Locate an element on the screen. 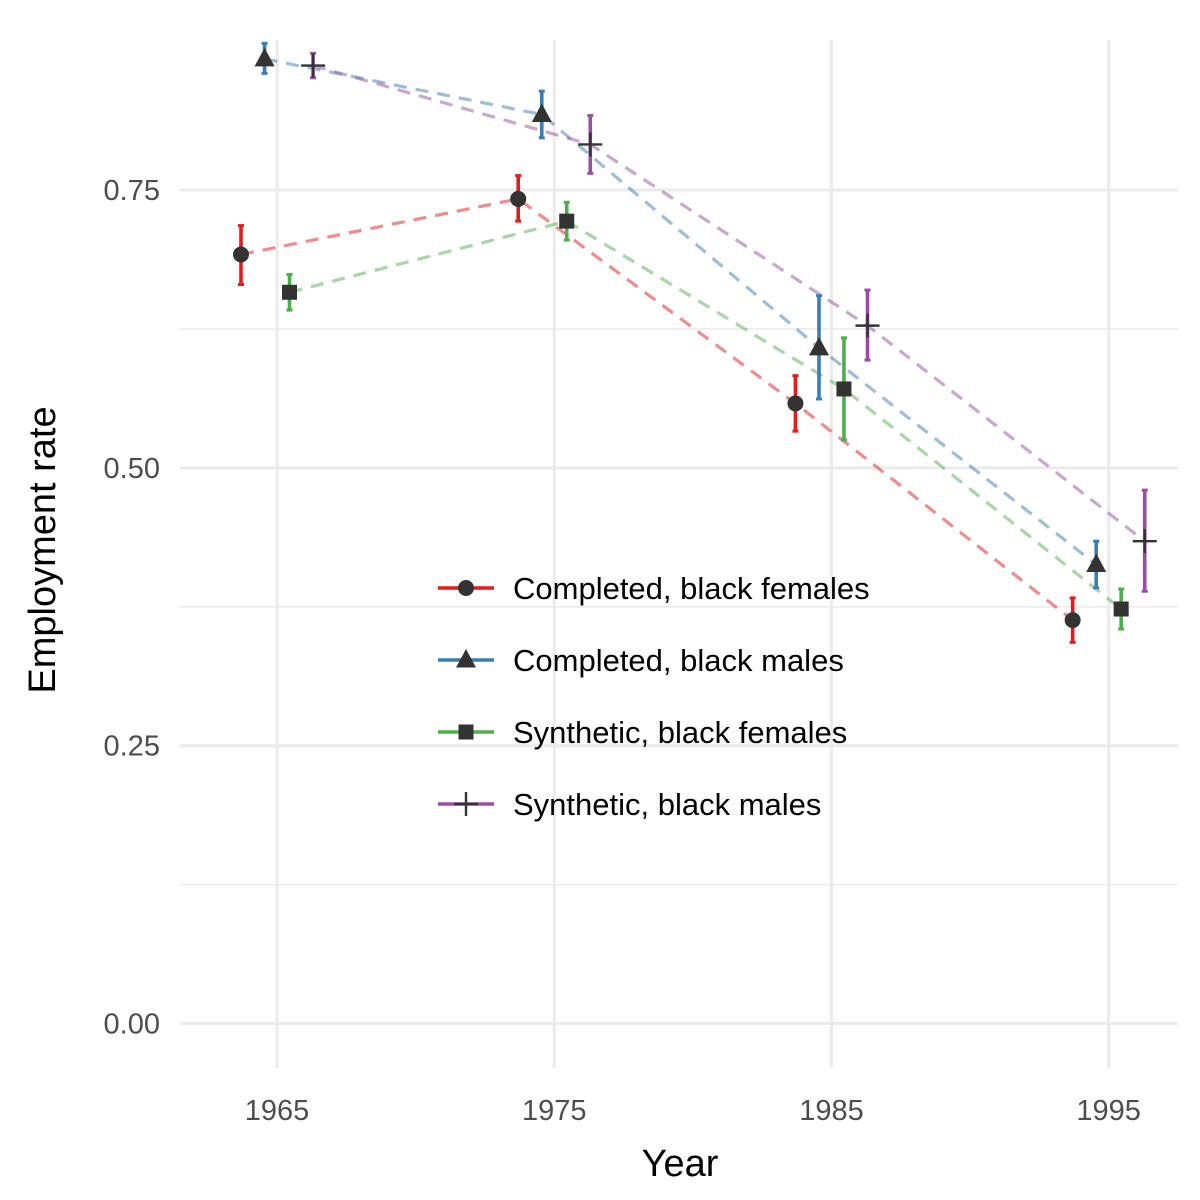 Image resolution: width=1200 pixels, height=1200 pixels. legend-item: Synthetic, black males is located at coordinates (629, 804).